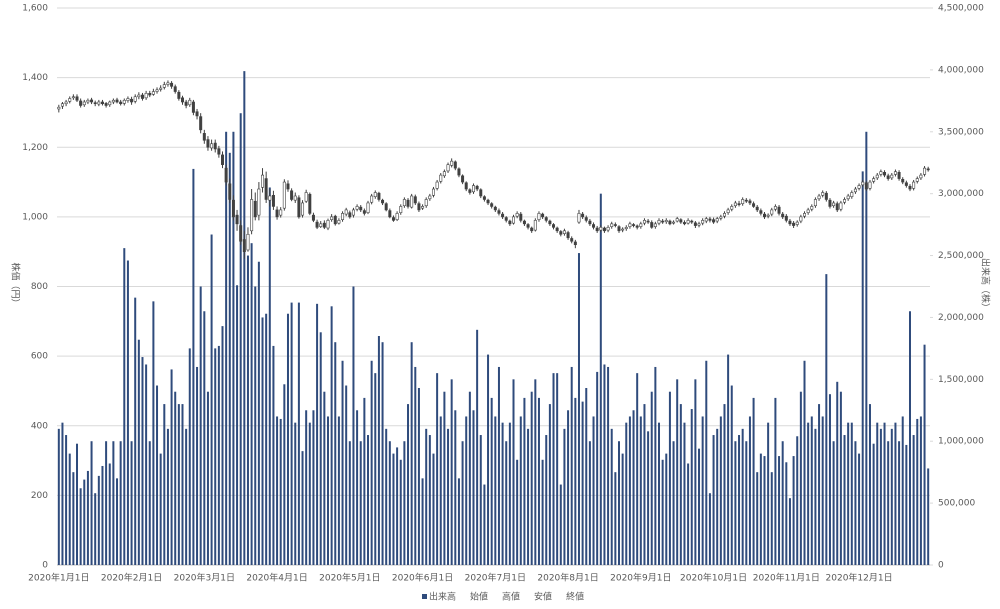 The height and width of the screenshot is (609, 1000). What do you see at coordinates (35, 78) in the screenshot?
I see `y-tick-label: 1,400` at bounding box center [35, 78].